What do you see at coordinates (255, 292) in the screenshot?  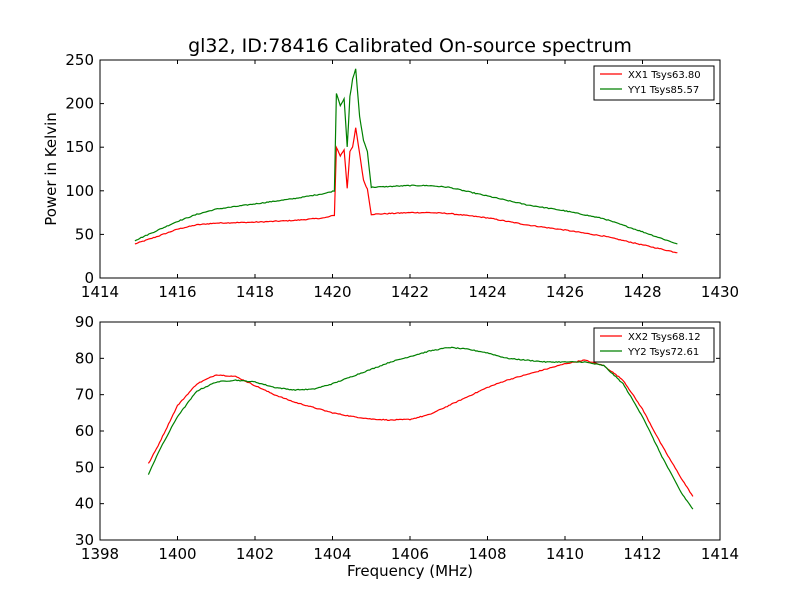 I see `x-tick-label: 1418` at bounding box center [255, 292].